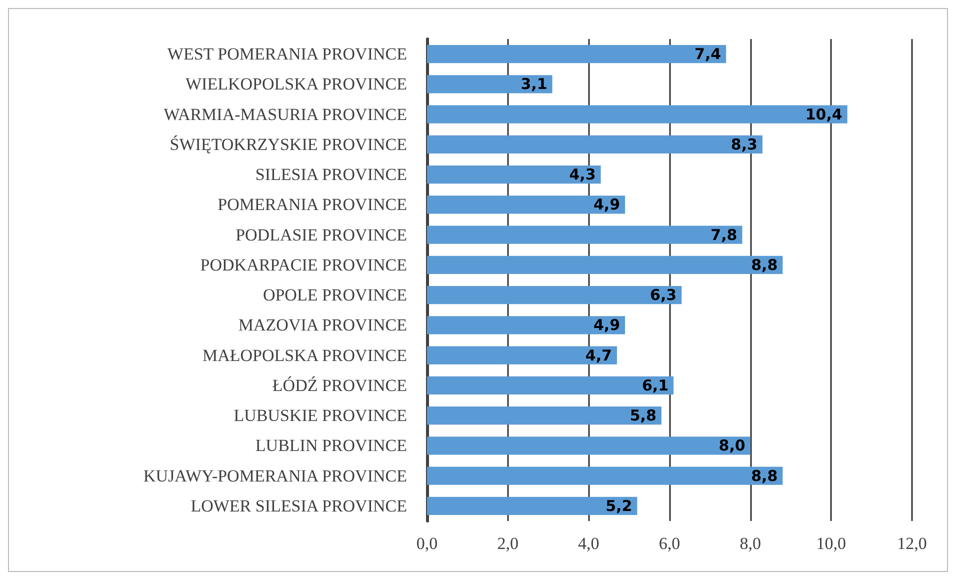 The width and height of the screenshot is (957, 580). I want to click on x-tick-label: 12,0, so click(912, 543).